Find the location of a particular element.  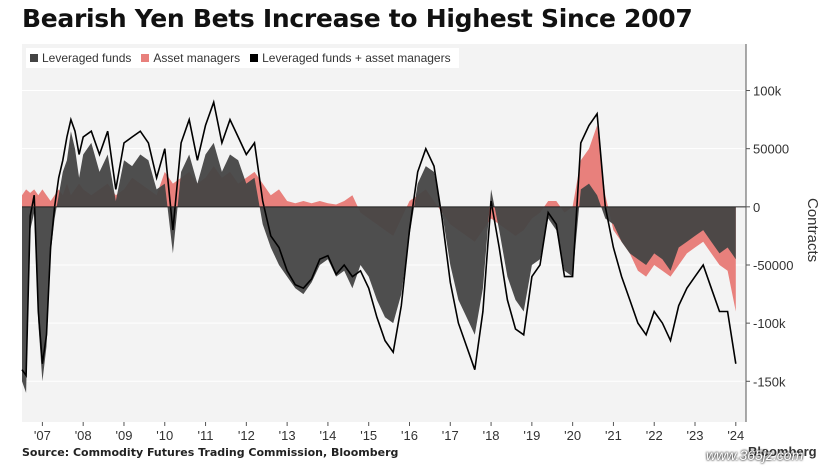

y-tick-label-4: -100k is located at coordinates (769, 323).